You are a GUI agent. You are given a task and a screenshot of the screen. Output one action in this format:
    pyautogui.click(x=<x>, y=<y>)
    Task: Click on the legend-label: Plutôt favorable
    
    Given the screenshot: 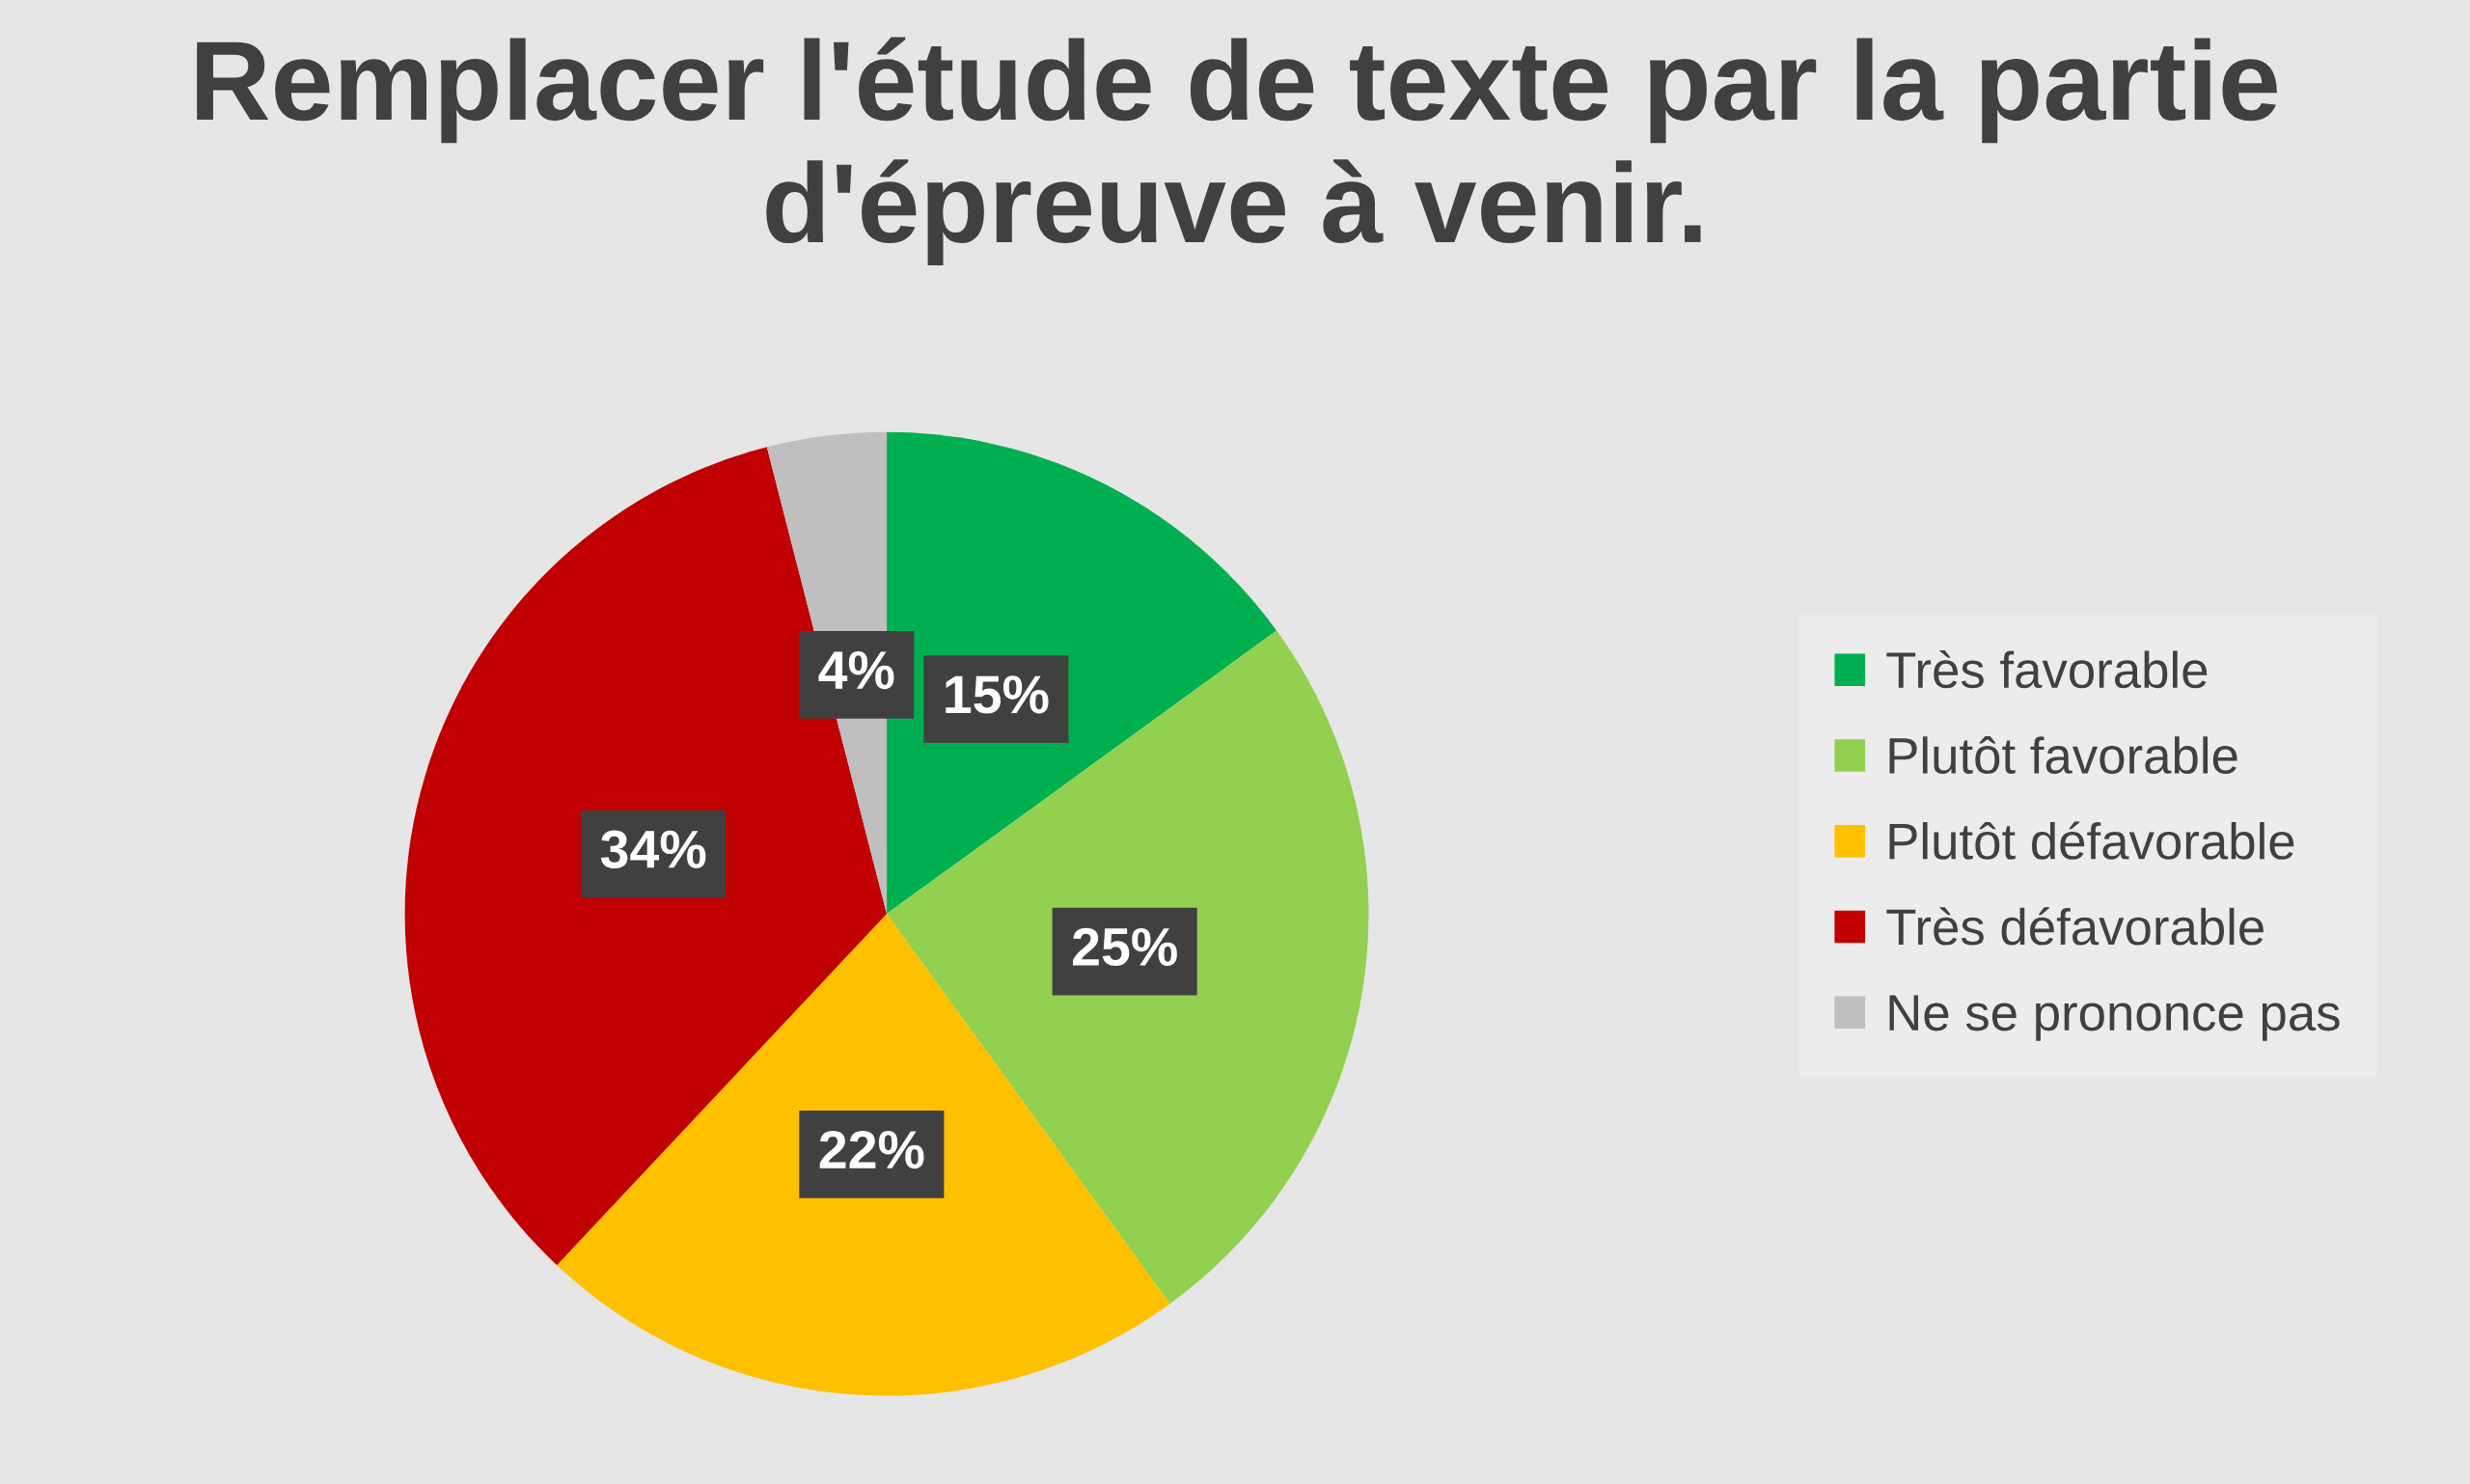 What is the action you would take?
    pyautogui.click(x=2063, y=755)
    